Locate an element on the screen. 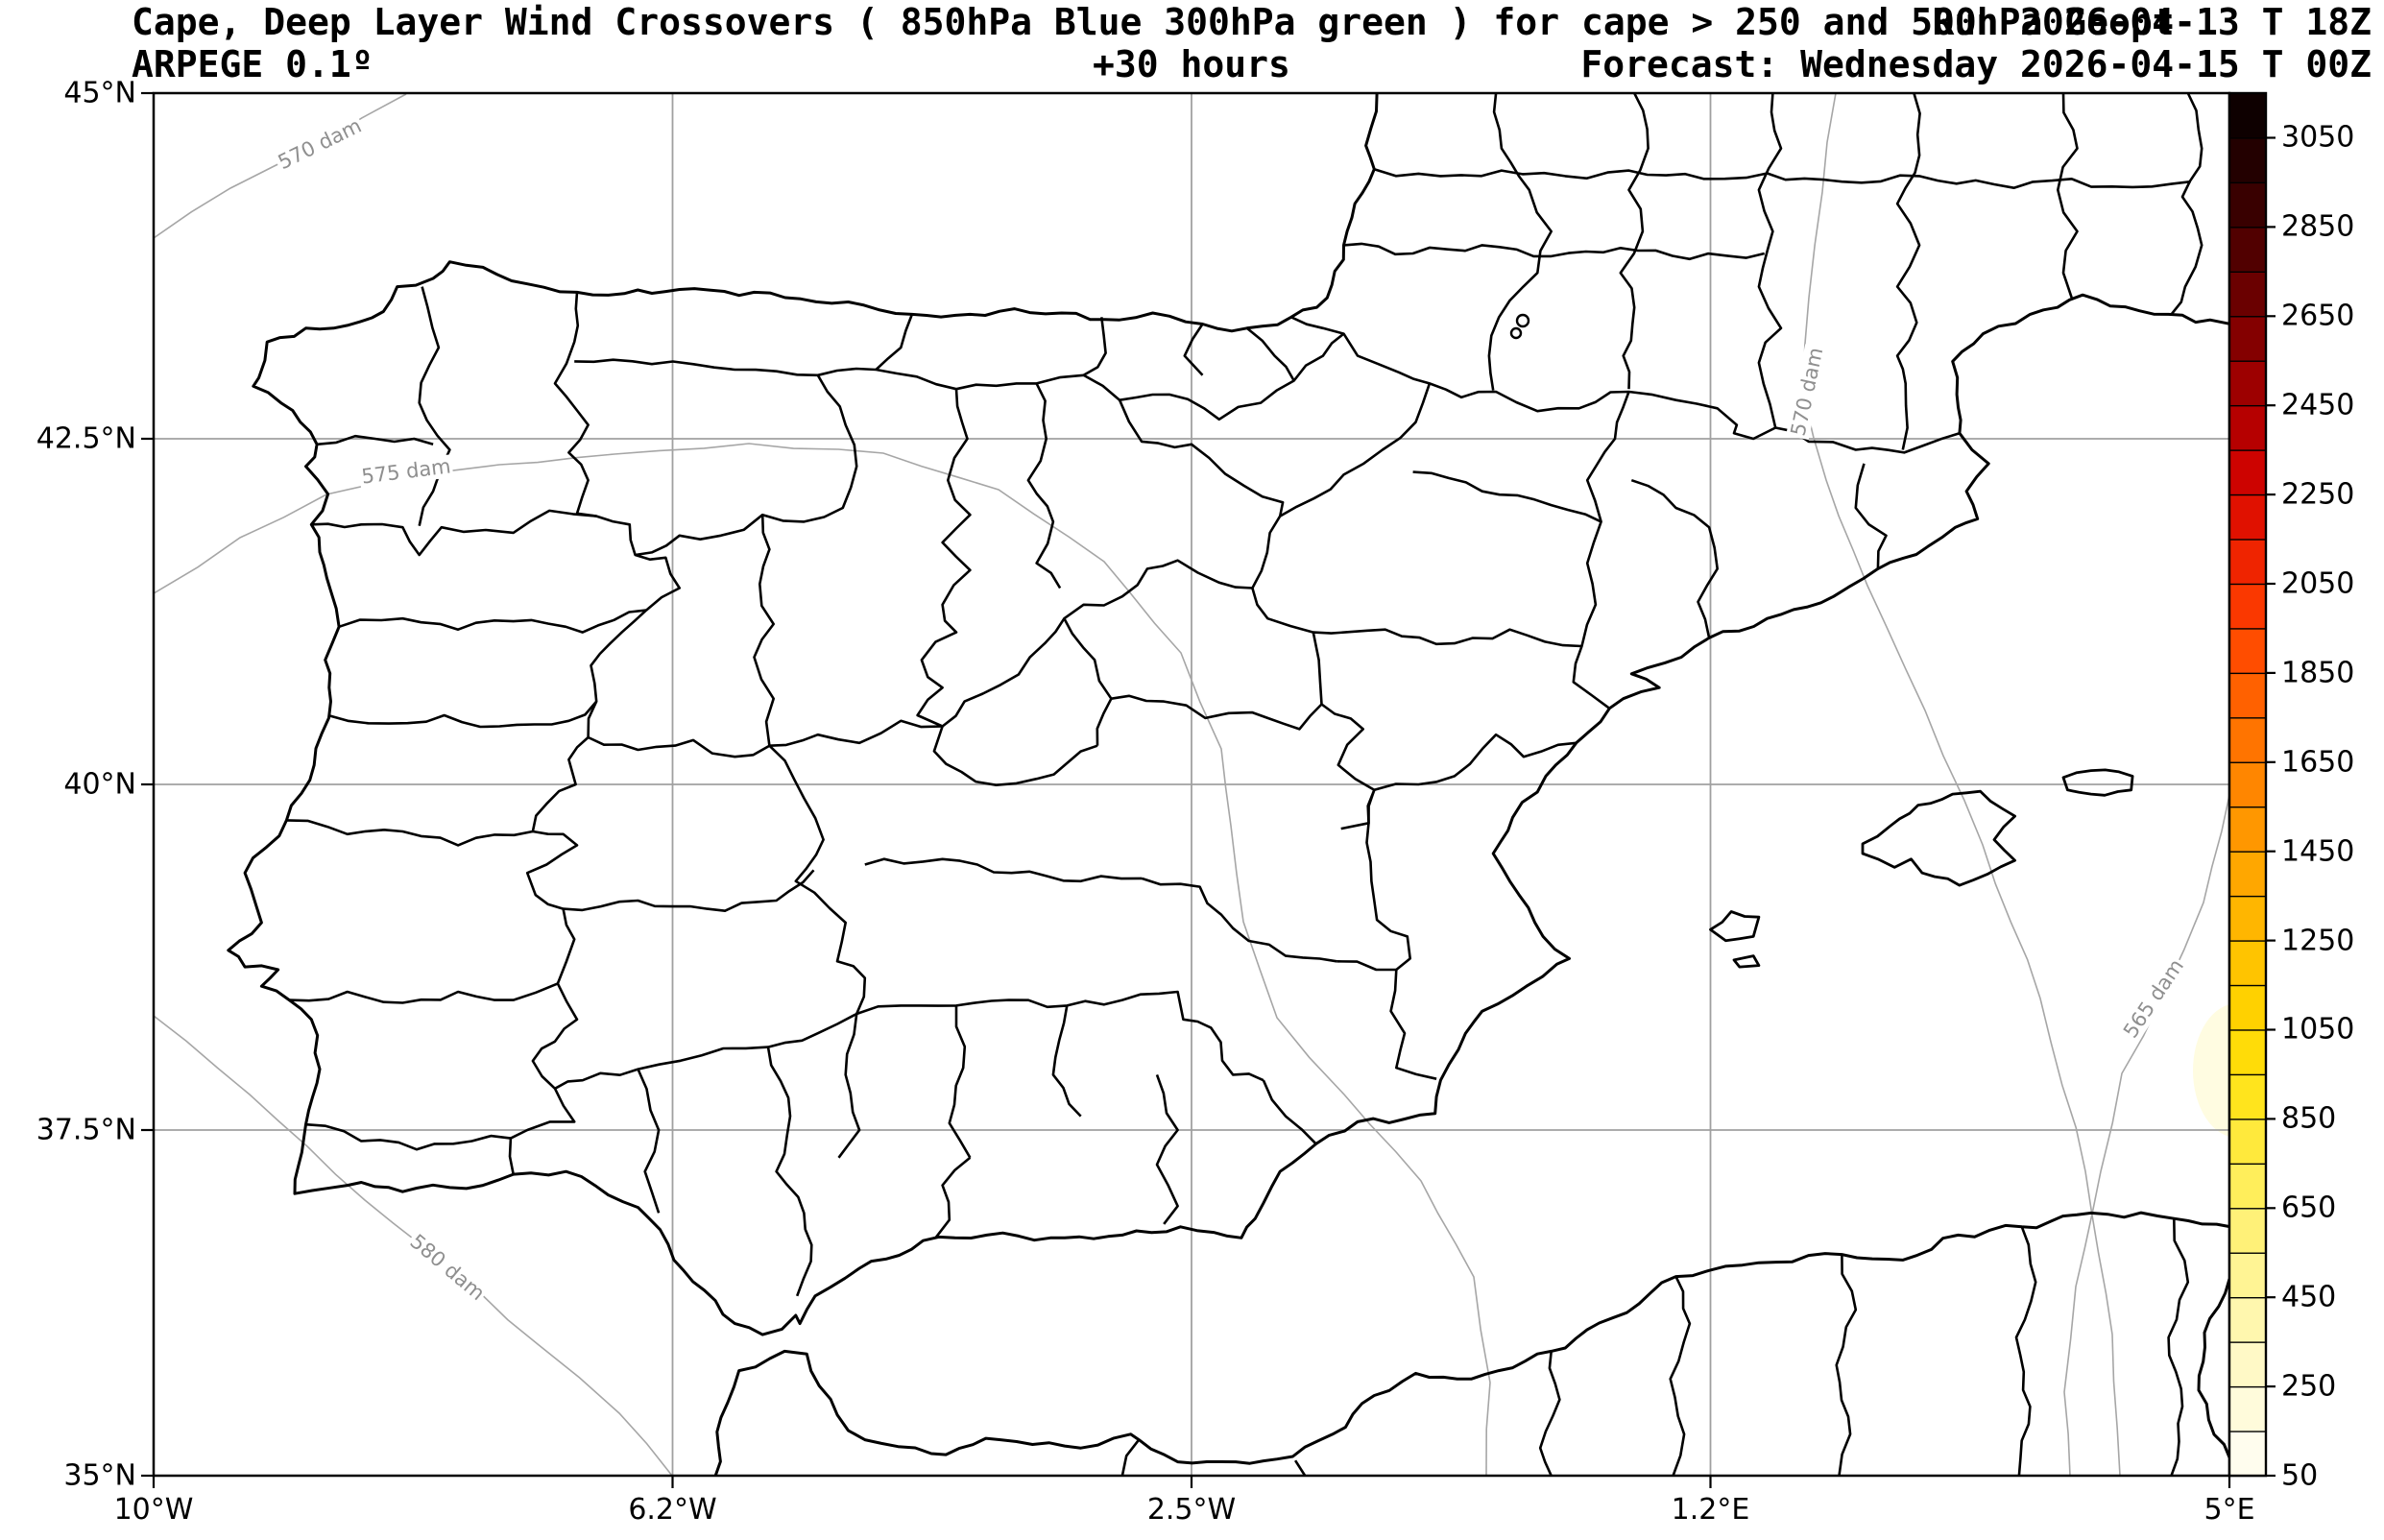 The height and width of the screenshot is (1540, 2384). colorbar-tick-label: 2450 is located at coordinates (2318, 405).